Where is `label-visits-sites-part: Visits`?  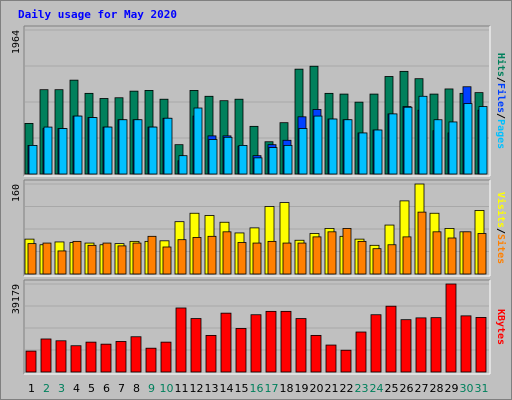 label-visits-sites-part: Visits is located at coordinates (501, 210).